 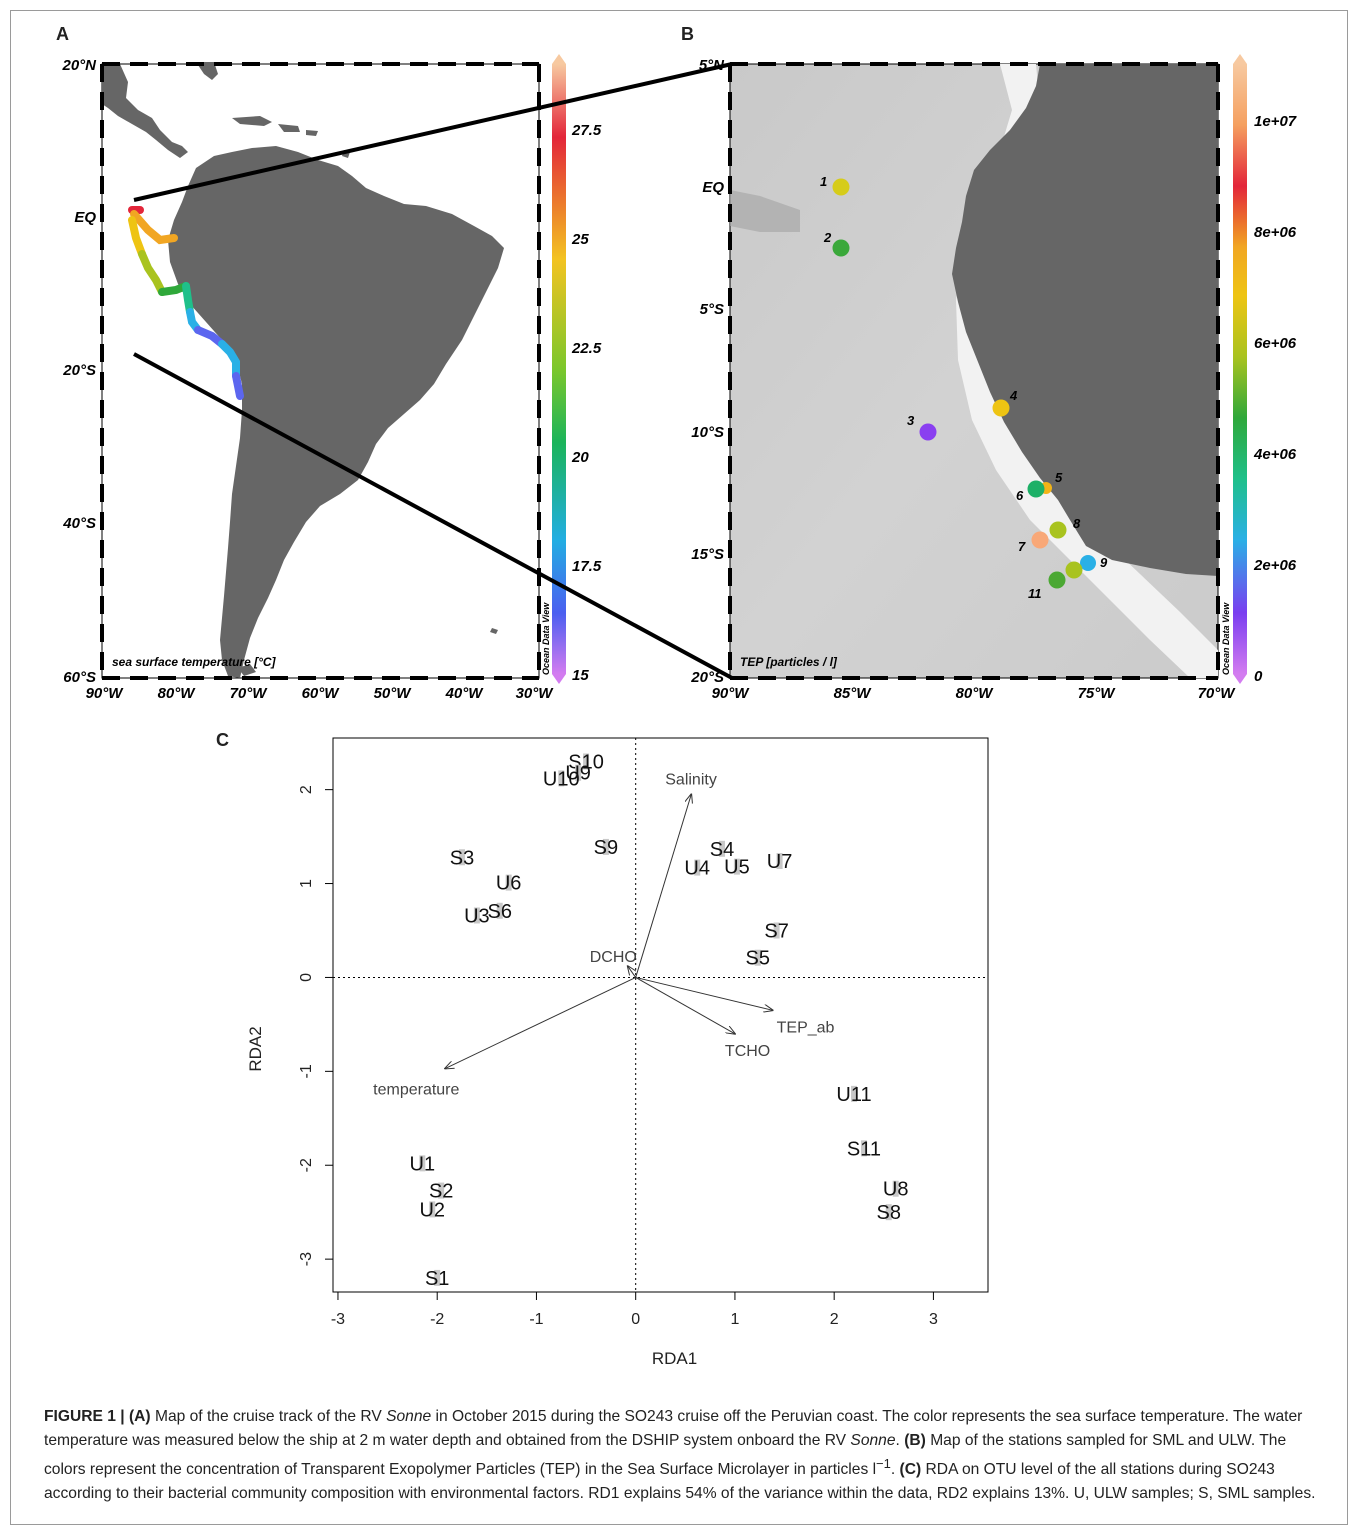 I want to click on point-label: U9, so click(x=578, y=774).